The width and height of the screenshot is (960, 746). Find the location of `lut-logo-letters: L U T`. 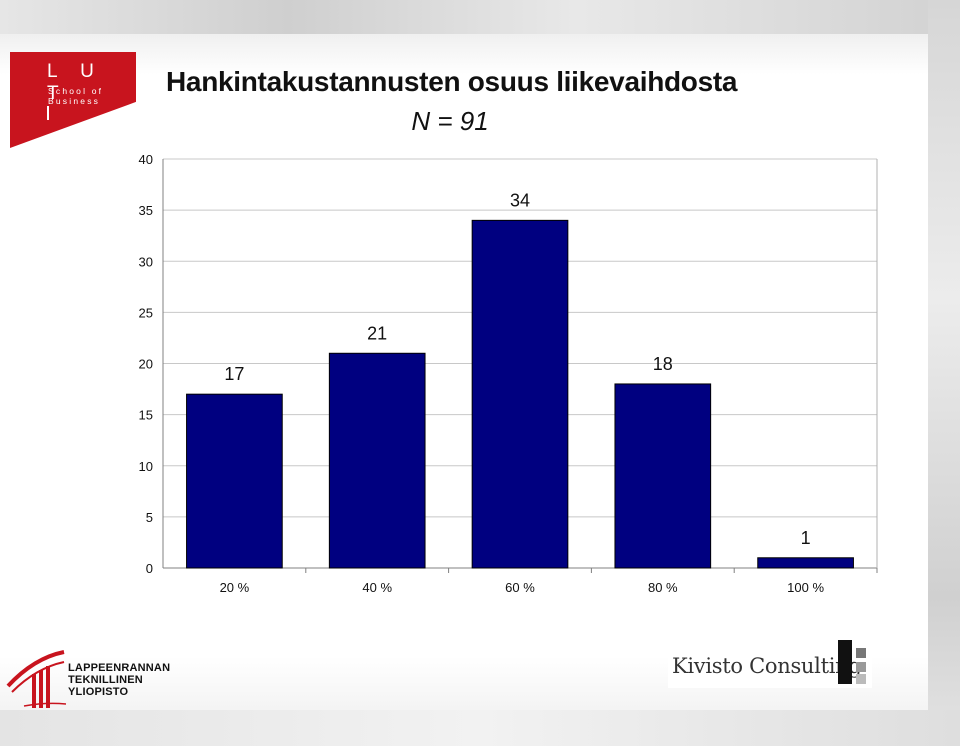

lut-logo-letters: L U T is located at coordinates (75, 82).